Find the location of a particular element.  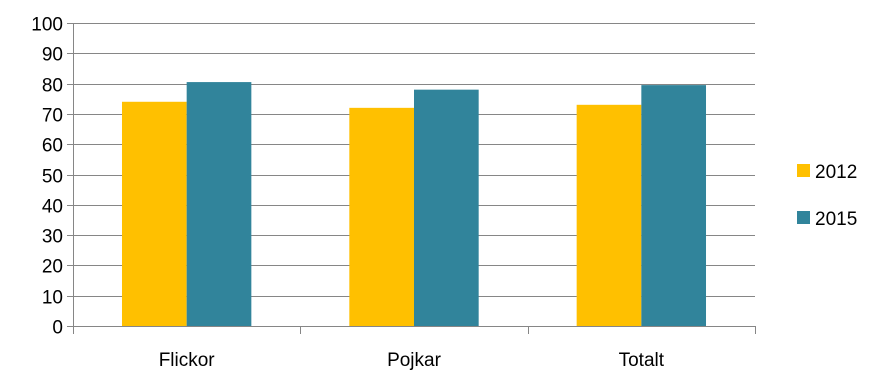

y-tick-label: 20 is located at coordinates (52, 267).